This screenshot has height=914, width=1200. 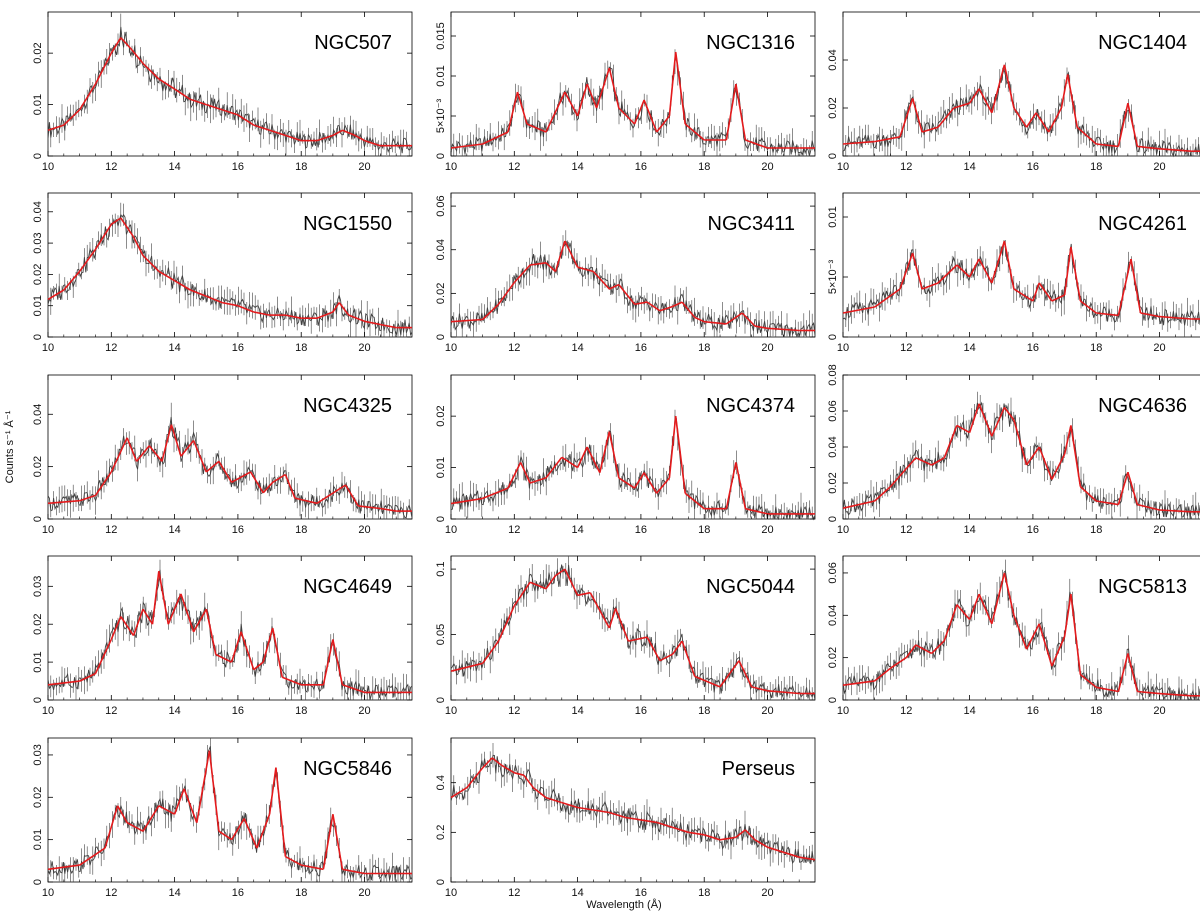 I want to click on panel-title: NGC4374, so click(x=750, y=406).